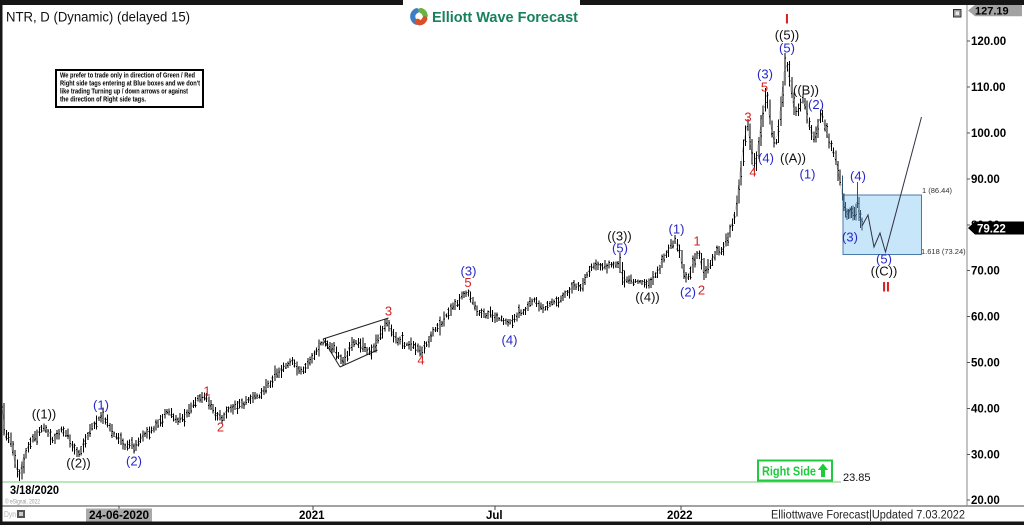  Describe the element at coordinates (985, 318) in the screenshot. I see `svg-text: 60.00` at that location.